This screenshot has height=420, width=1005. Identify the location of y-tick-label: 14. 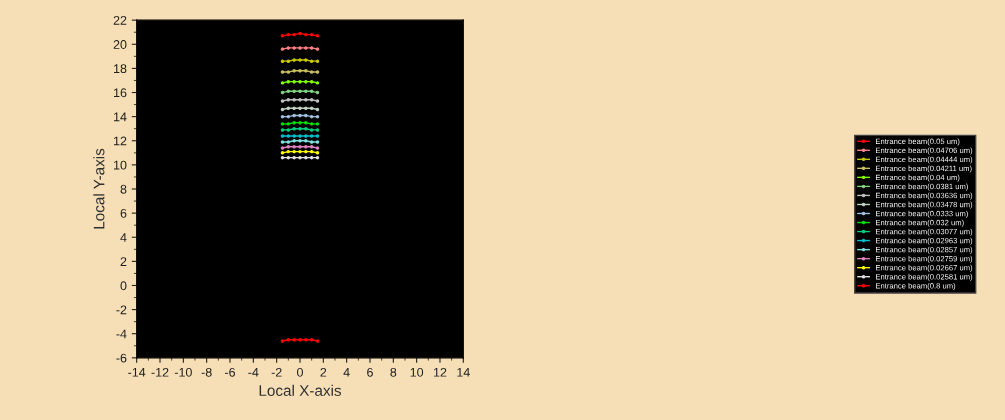
(120, 117).